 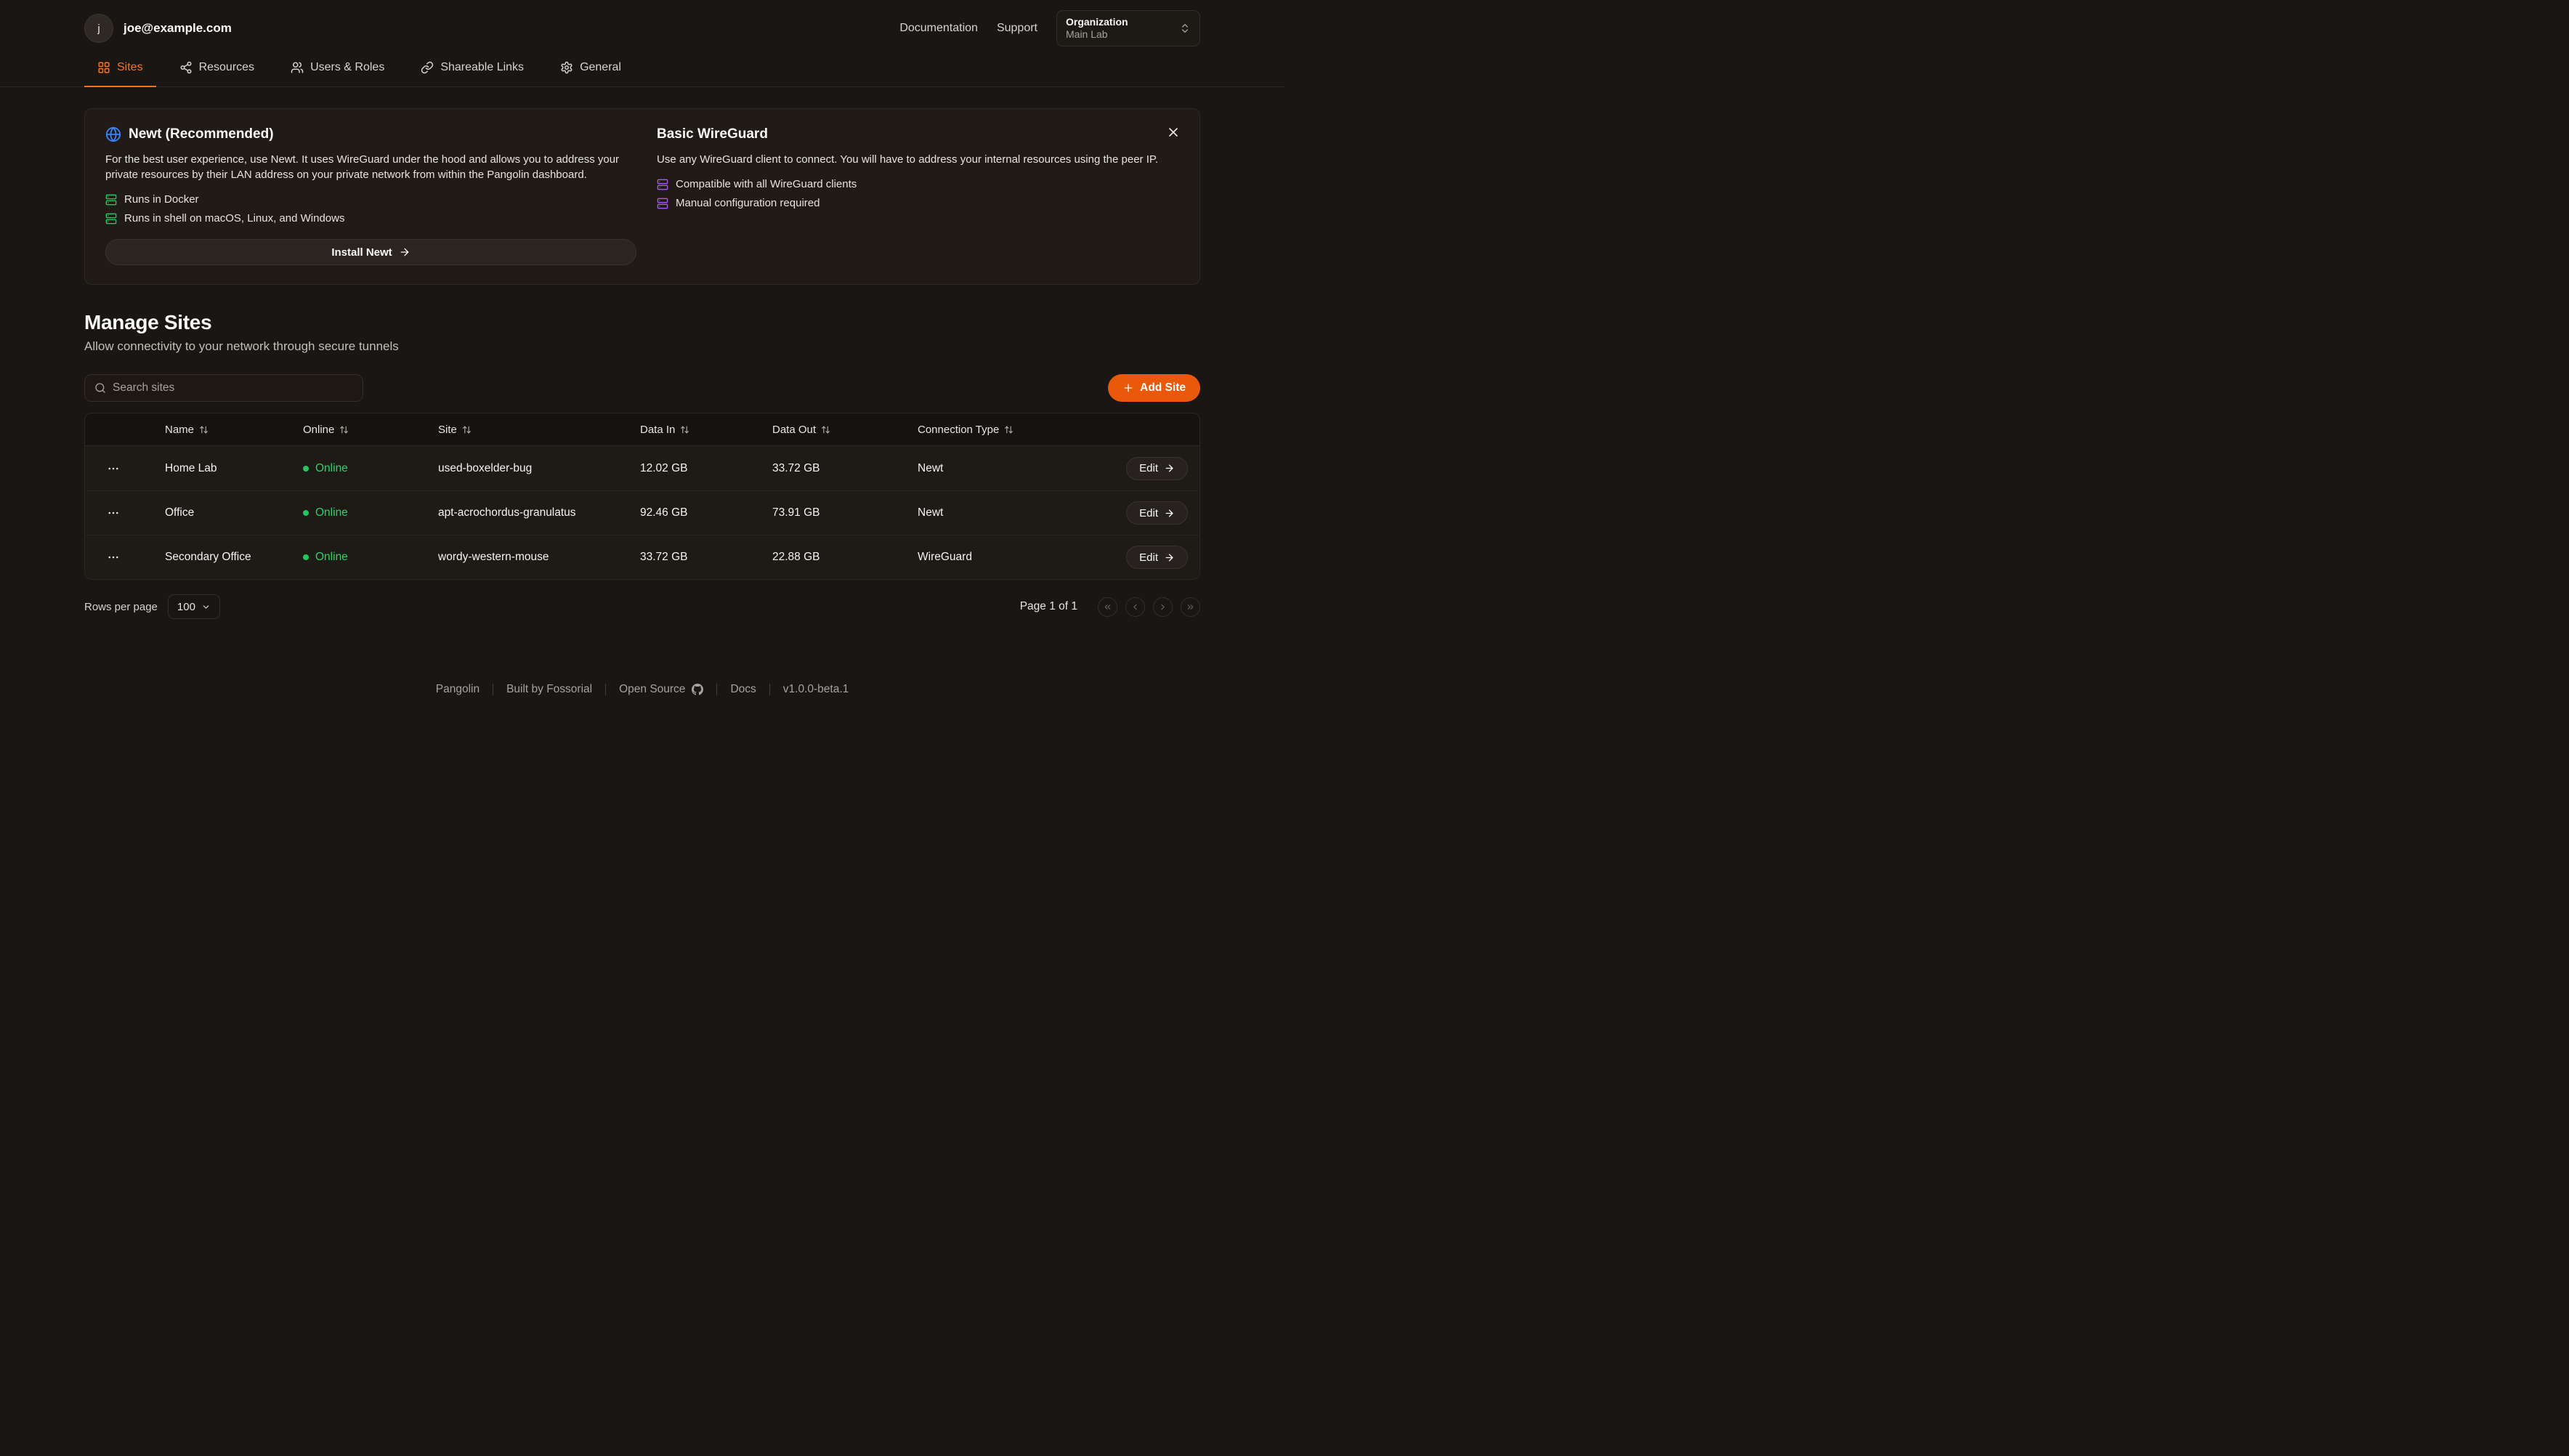 I want to click on tab-sites: Sites, so click(x=120, y=71).